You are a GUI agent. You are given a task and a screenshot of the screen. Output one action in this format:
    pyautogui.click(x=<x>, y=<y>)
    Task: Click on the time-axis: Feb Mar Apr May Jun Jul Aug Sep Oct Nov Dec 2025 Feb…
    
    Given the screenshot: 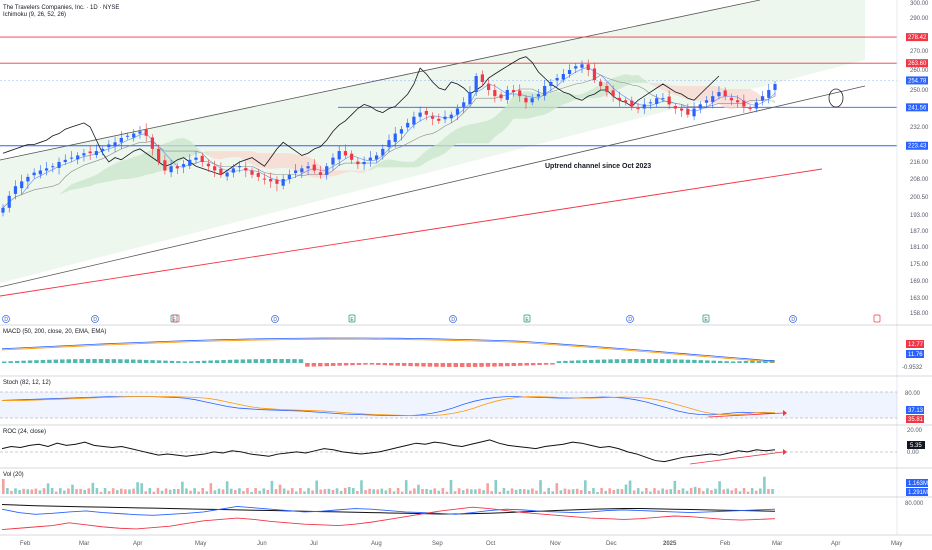 What is the action you would take?
    pyautogui.click(x=461, y=544)
    